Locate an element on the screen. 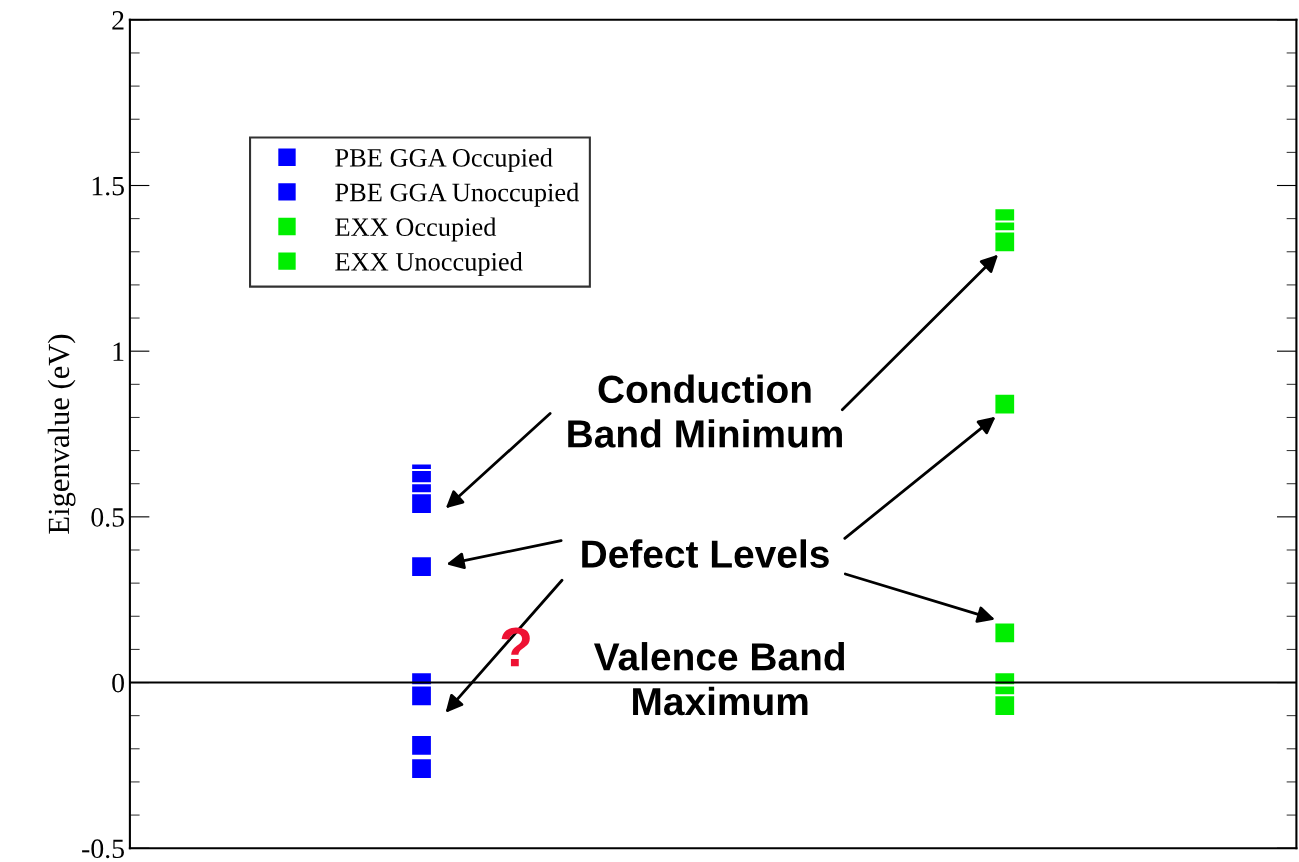 The height and width of the screenshot is (862, 1299). y-tick-label: 0.5 is located at coordinates (107, 517).